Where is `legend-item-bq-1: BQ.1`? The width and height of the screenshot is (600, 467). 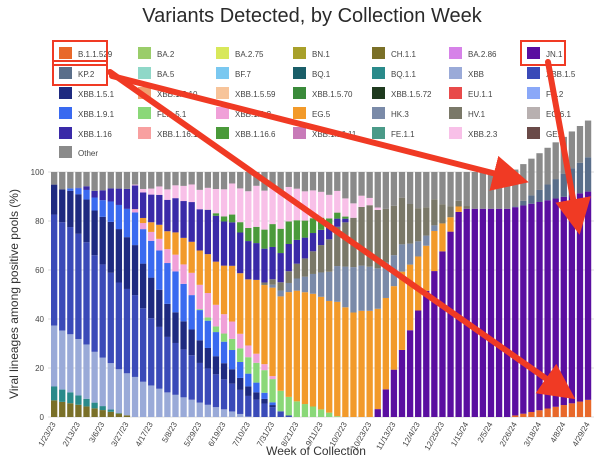
legend-item-bq-1: BQ.1 is located at coordinates (312, 73).